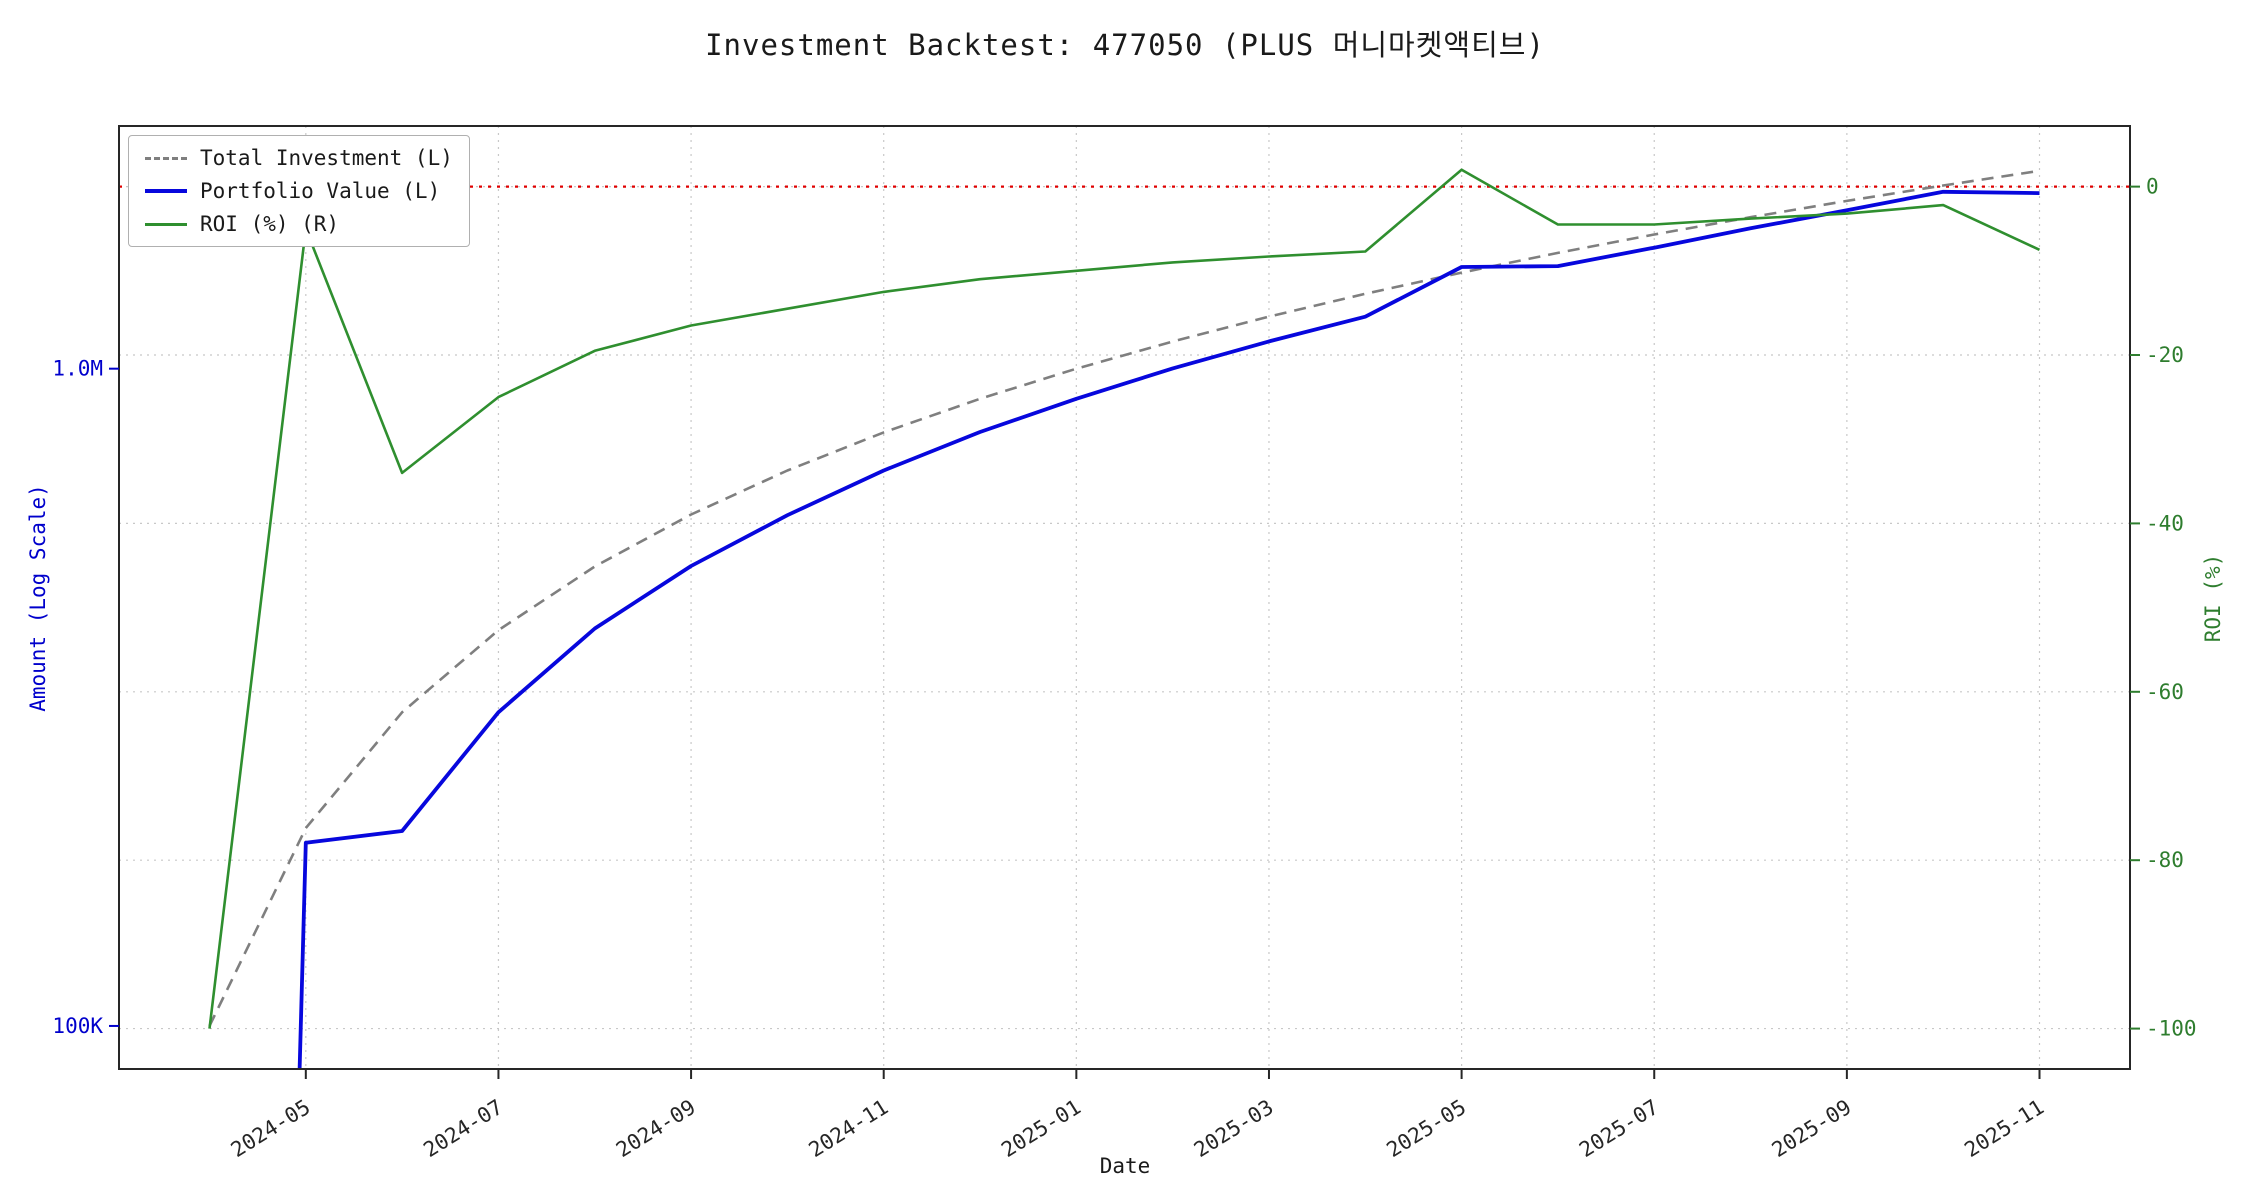  Describe the element at coordinates (271, 1128) in the screenshot. I see `x-tick-label: 2024-05` at that location.